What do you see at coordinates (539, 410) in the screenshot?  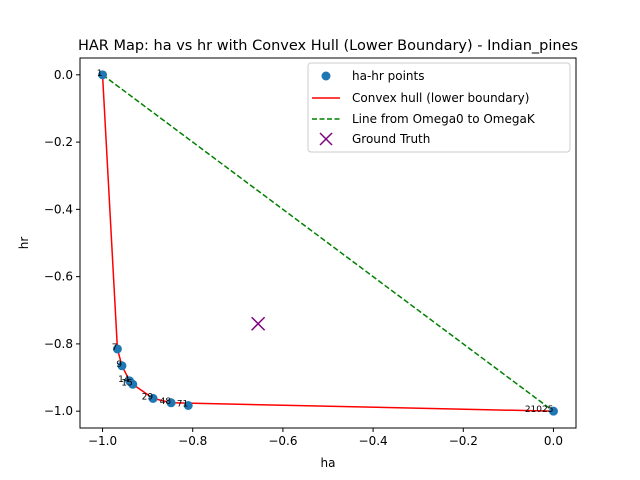 I see `point-label-8: 21025` at bounding box center [539, 410].